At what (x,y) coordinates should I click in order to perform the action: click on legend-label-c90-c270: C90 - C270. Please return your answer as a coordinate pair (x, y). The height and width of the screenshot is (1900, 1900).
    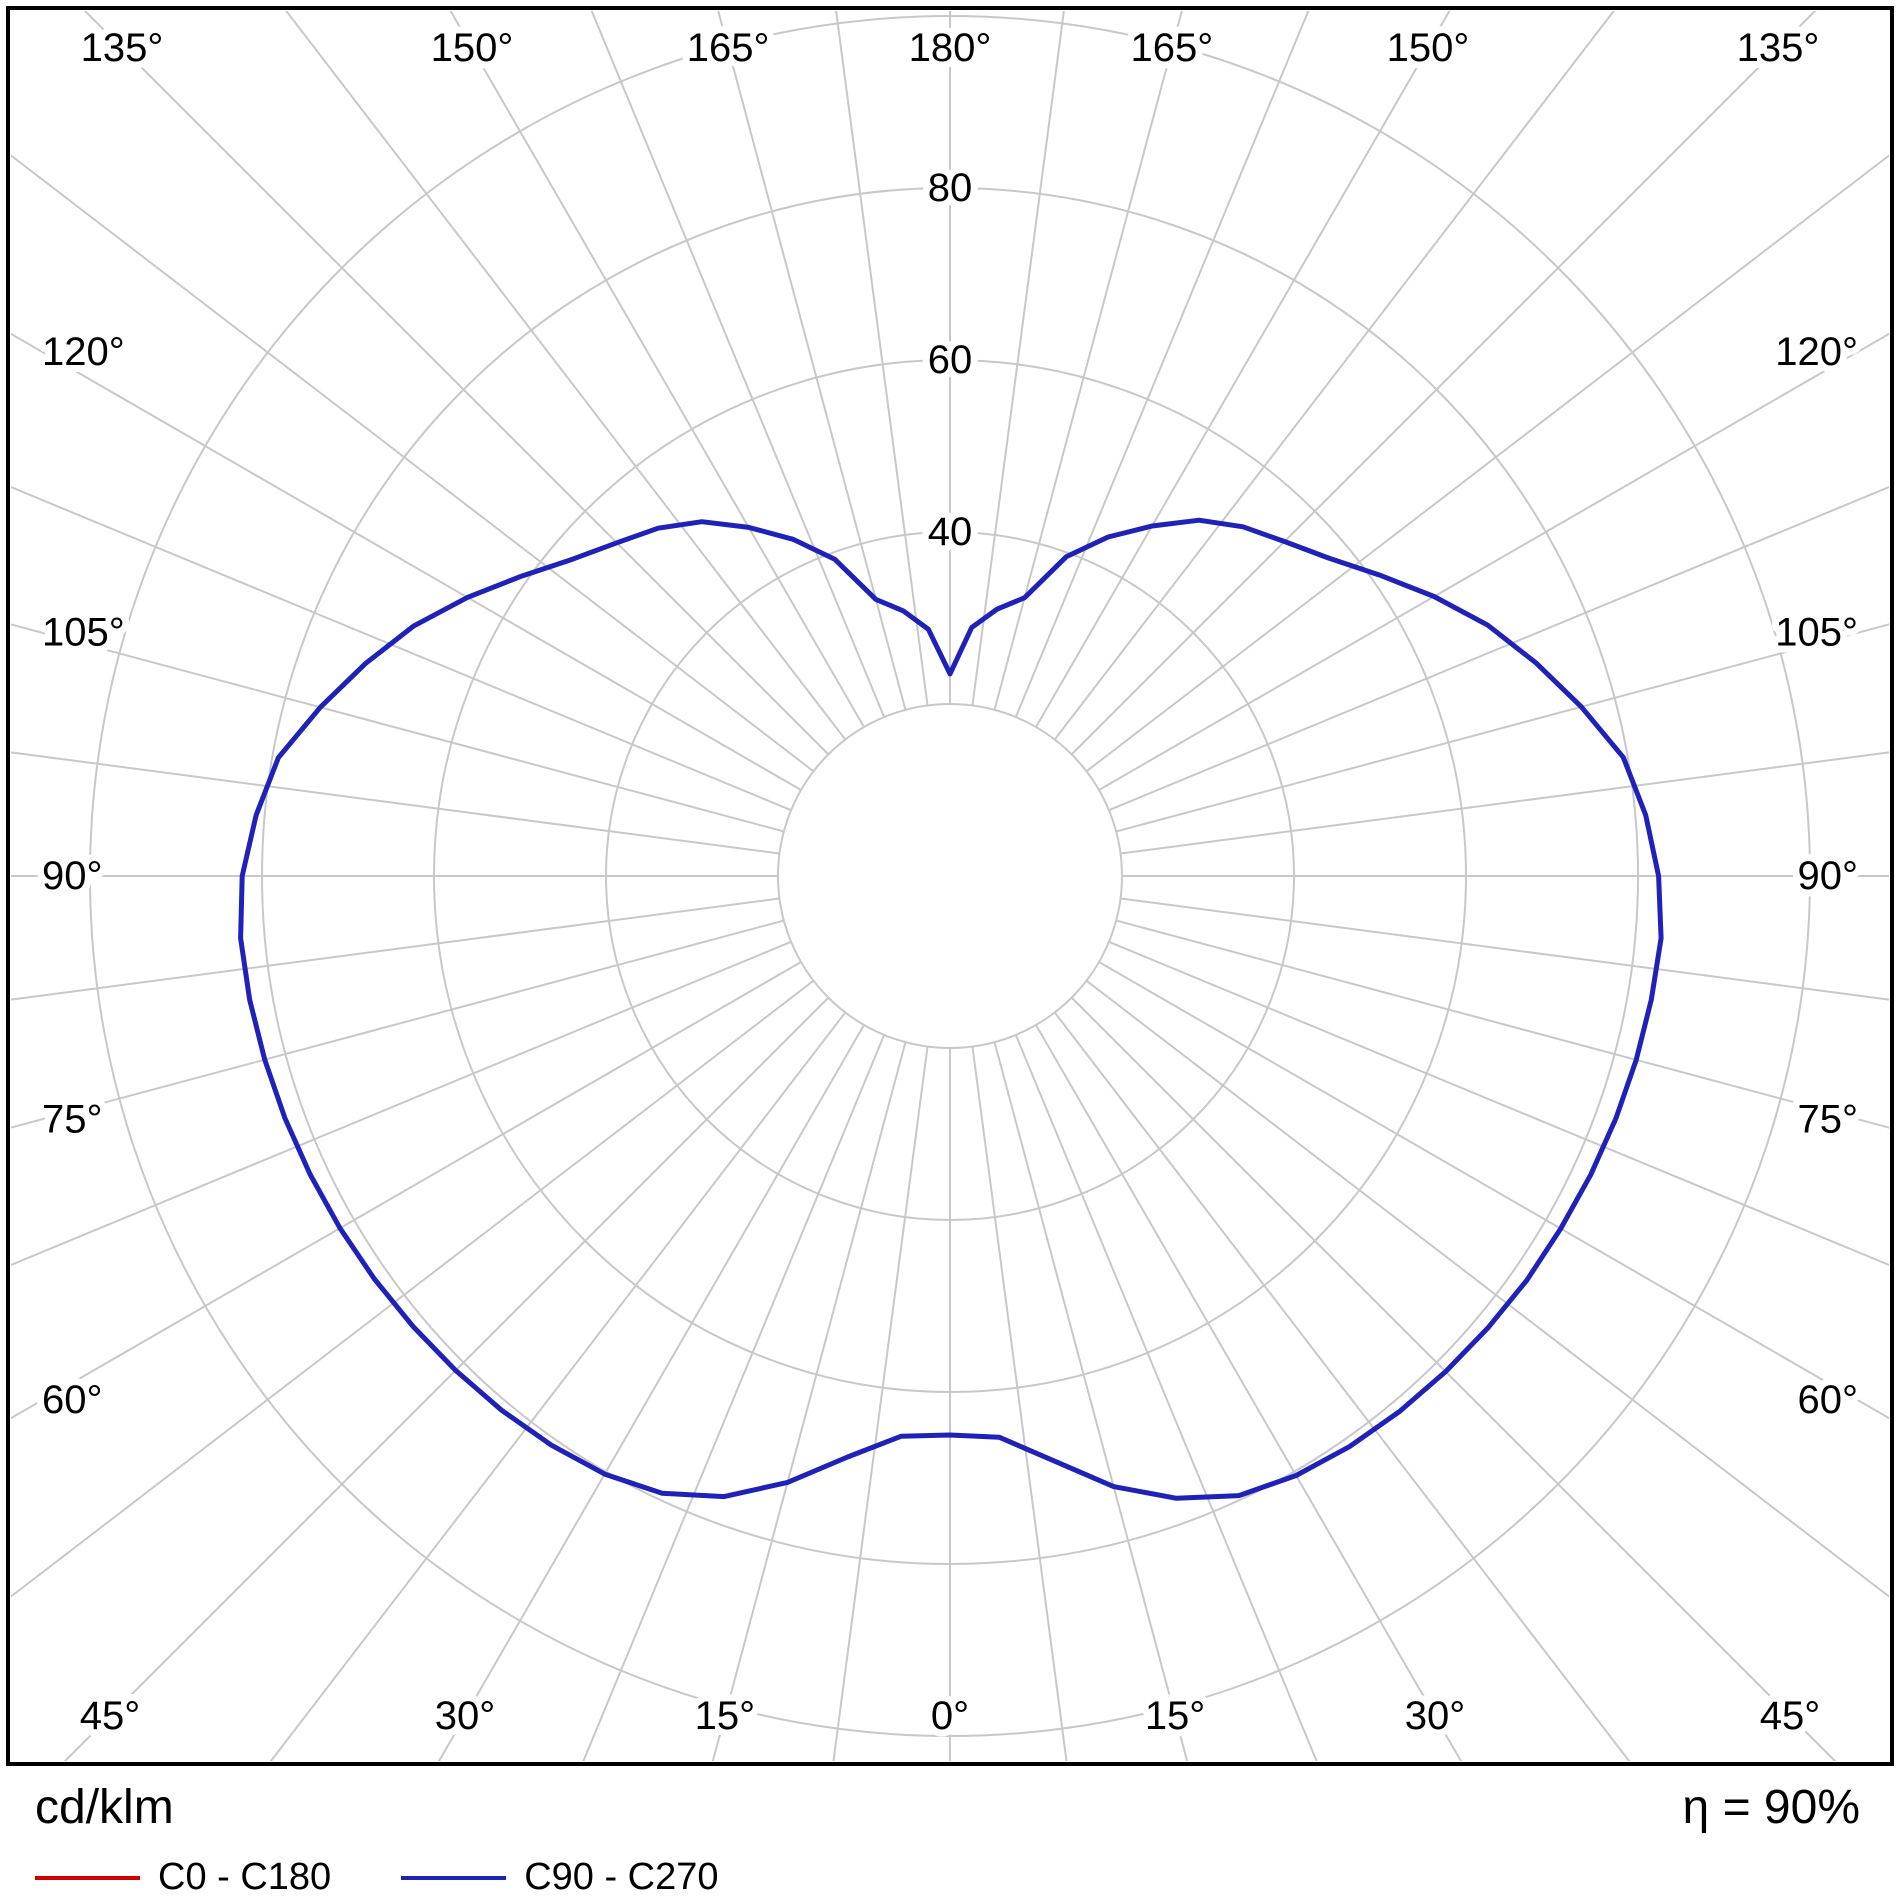
    Looking at the image, I should click on (621, 1877).